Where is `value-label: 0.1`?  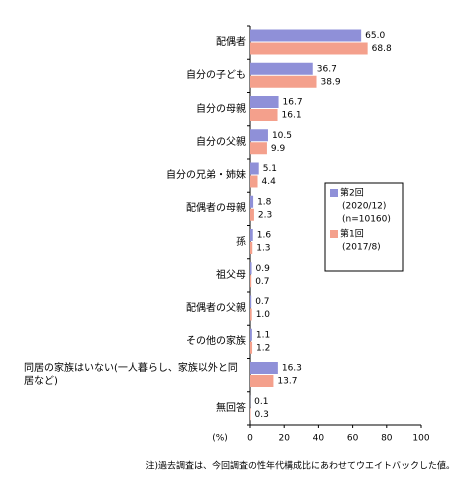 value-label: 0.1 is located at coordinates (261, 402).